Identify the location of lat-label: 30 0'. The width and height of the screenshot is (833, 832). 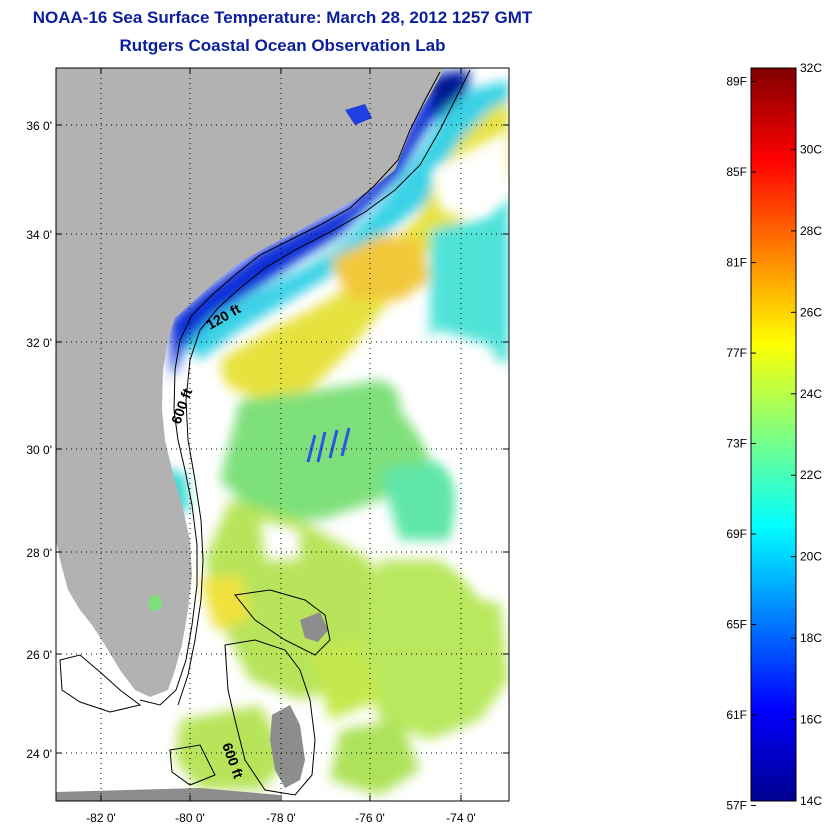
(39, 450).